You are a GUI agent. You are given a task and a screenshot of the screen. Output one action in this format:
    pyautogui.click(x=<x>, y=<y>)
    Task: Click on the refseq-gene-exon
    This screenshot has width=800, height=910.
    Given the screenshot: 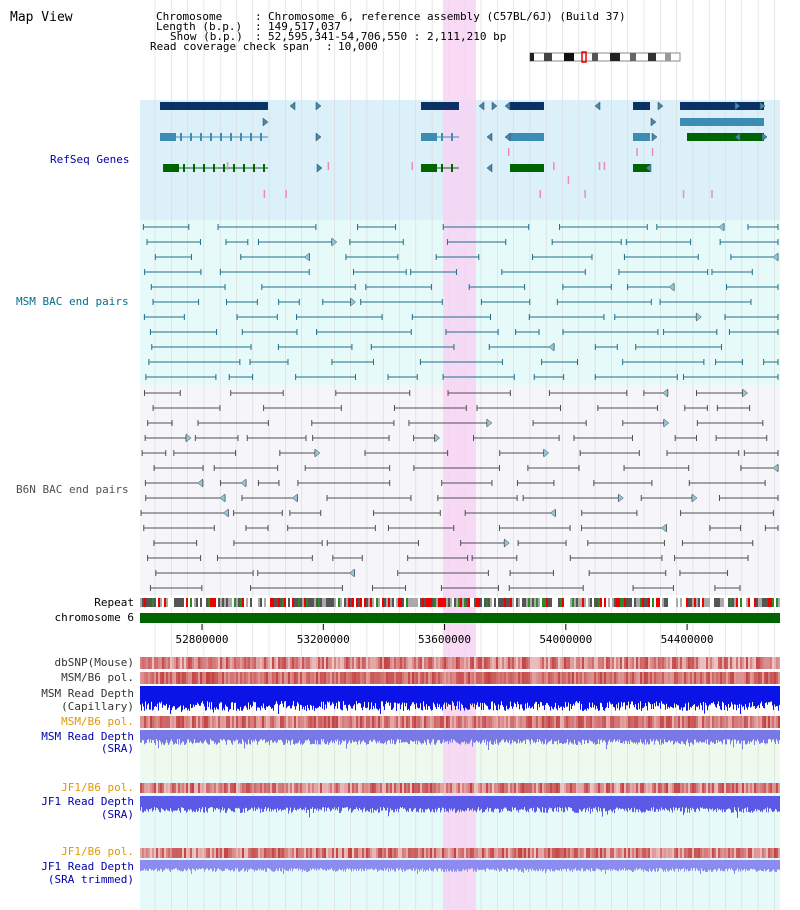 What is the action you would take?
    pyautogui.click(x=234, y=168)
    